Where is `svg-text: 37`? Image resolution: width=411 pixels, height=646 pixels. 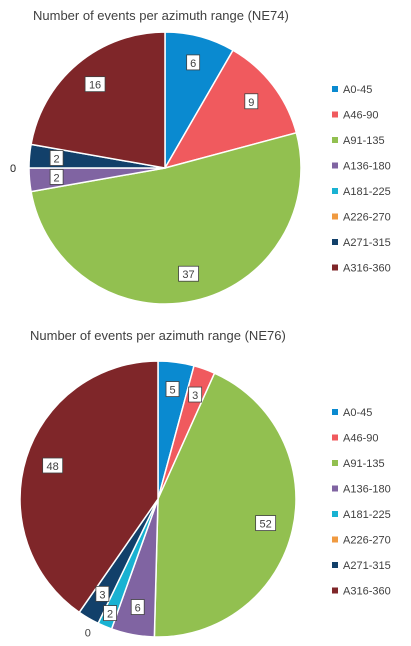
svg-text: 37 is located at coordinates (188, 275).